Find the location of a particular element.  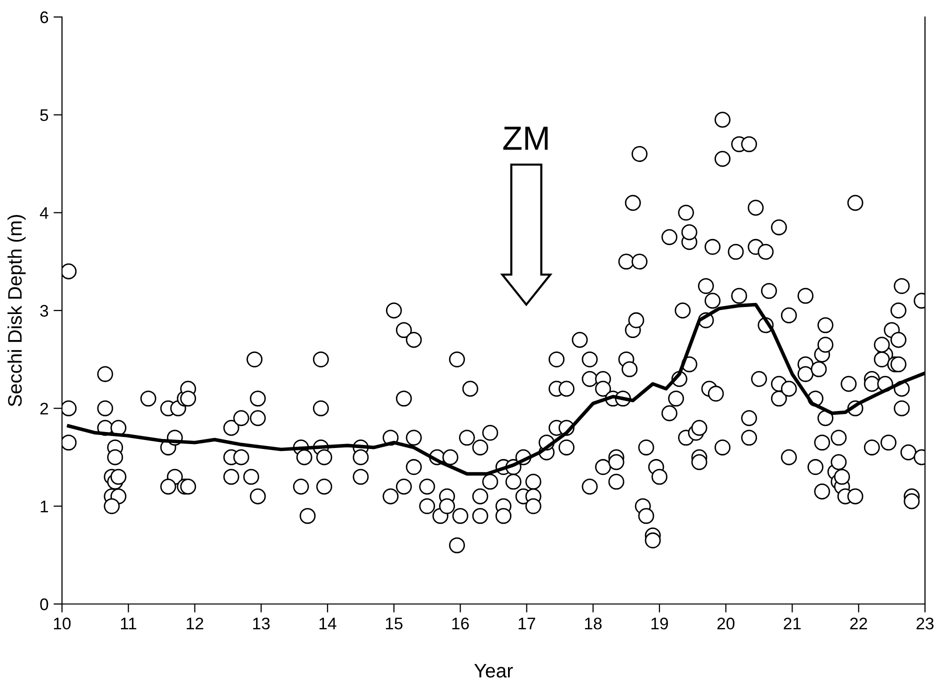

x-tick-label: 21 is located at coordinates (792, 624).